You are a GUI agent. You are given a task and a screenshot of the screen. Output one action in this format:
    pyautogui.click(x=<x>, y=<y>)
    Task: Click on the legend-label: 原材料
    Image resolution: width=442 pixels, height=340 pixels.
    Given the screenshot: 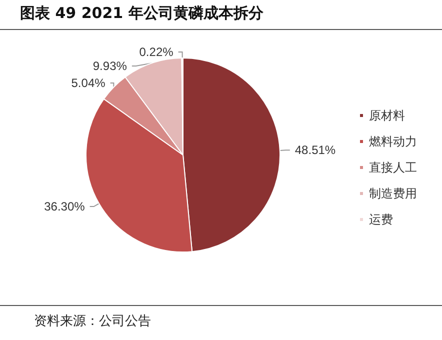 What is the action you would take?
    pyautogui.click(x=387, y=115)
    